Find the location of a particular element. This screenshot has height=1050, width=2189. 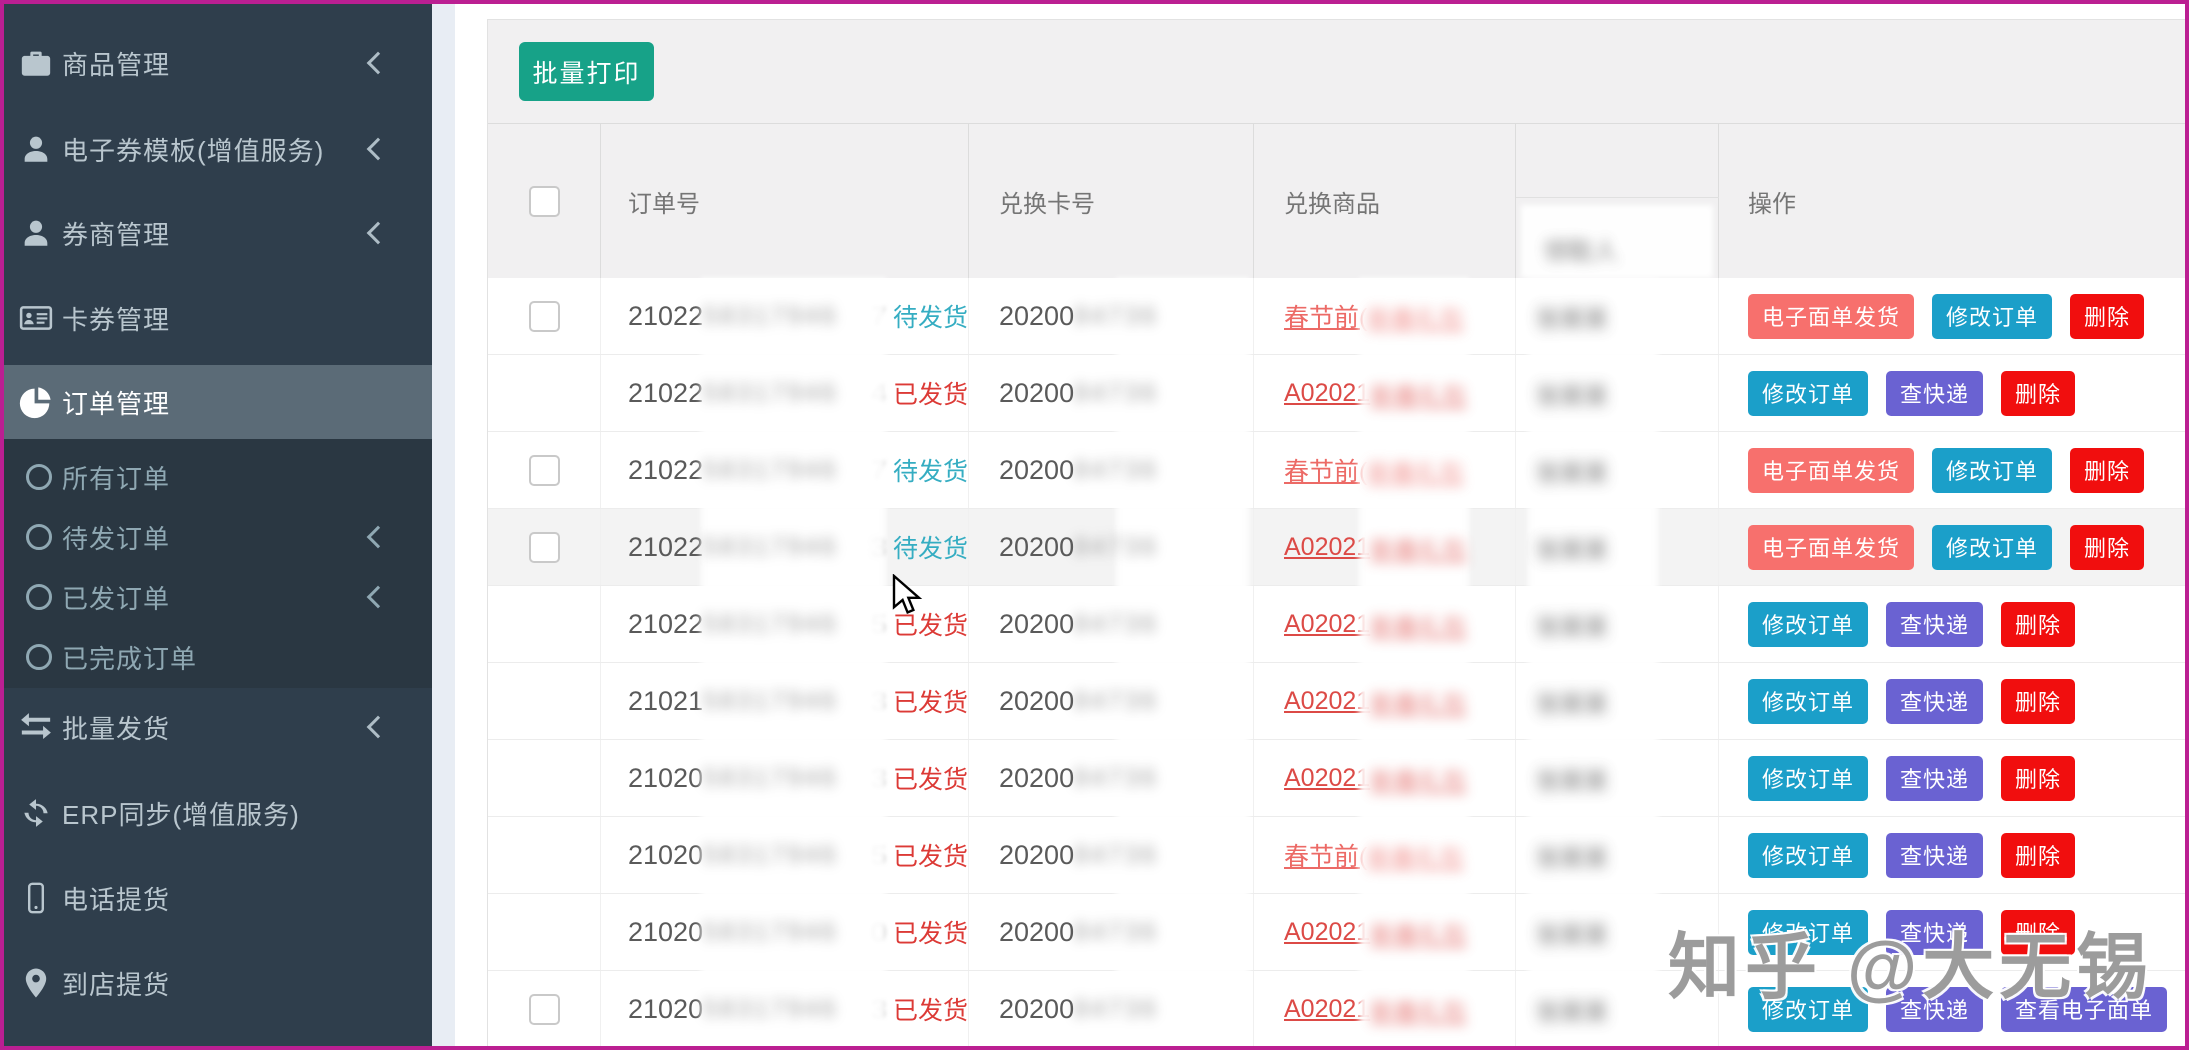

sidebar-item-completed-orders: 已完成订单 is located at coordinates (218, 657).